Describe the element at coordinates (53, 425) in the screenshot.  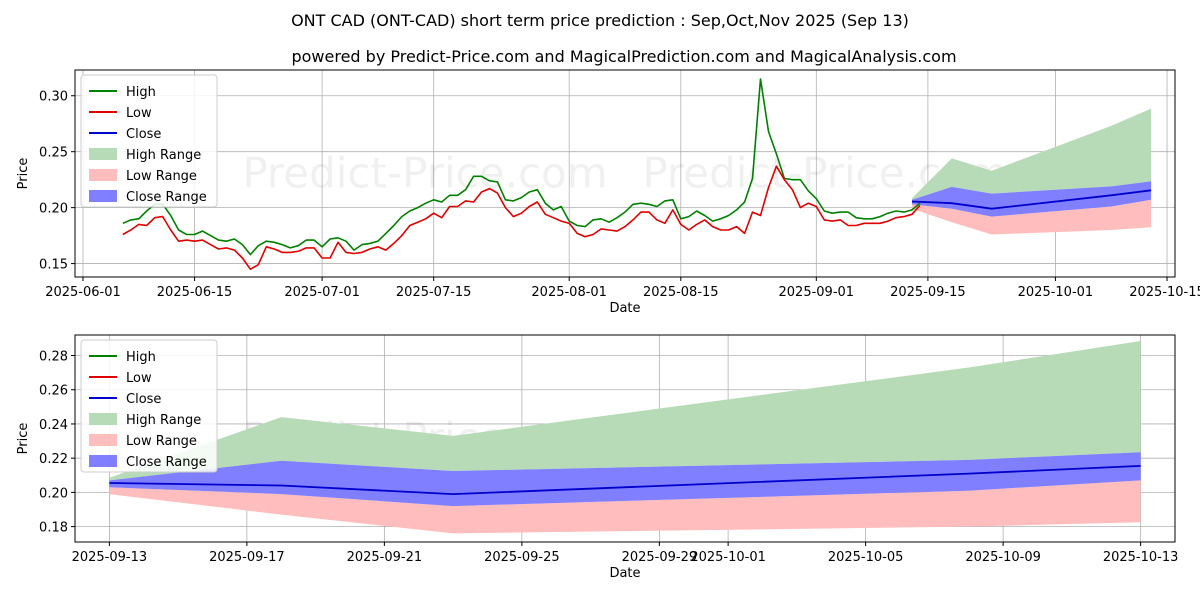
I see `y-tick-label: 0.24` at that location.